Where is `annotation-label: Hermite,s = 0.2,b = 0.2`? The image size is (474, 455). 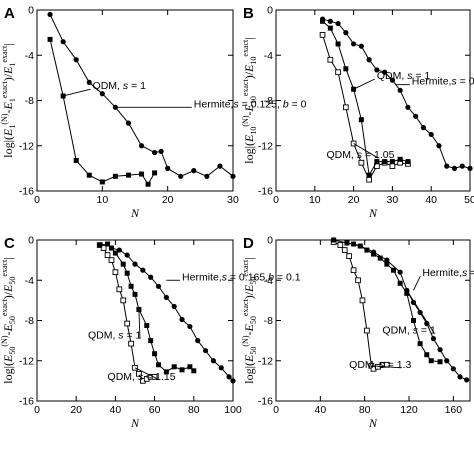 annotation-label: Hermite,s = 0.2,b = 0.2 is located at coordinates (448, 273).